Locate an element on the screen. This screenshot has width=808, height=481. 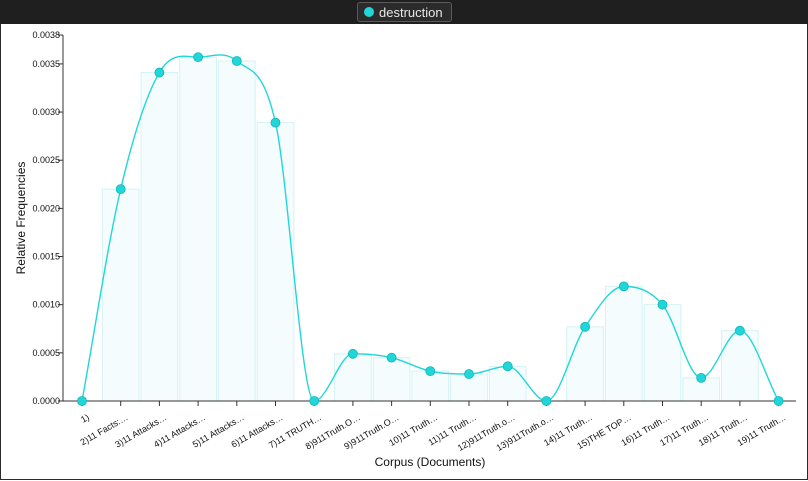
y-tick-label: 0.0038 is located at coordinates (46, 35).